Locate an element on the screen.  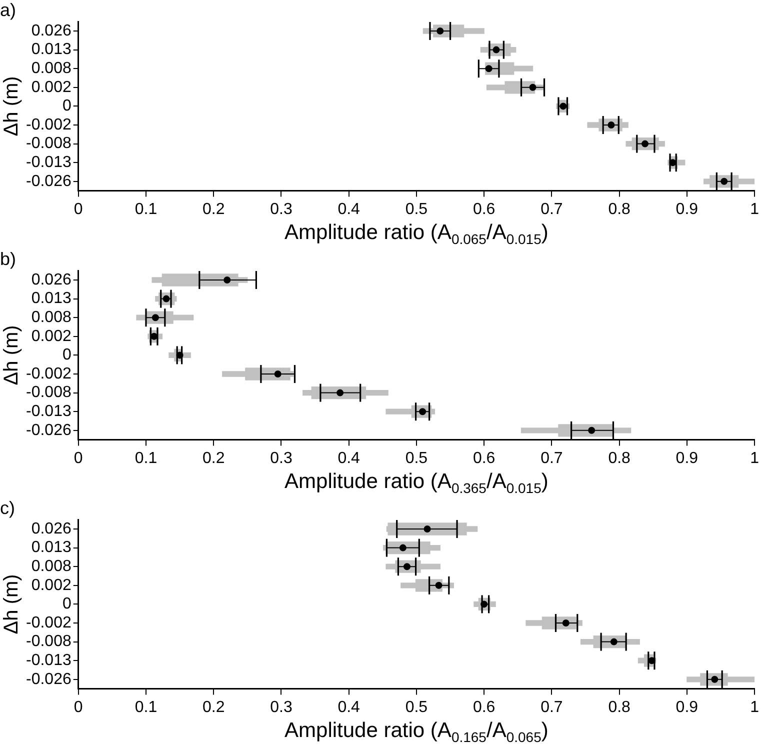
x-axis-title: Amplitude ratio (A$_{0.365}$/A$_{0.015}$) is located at coordinates (416, 483).